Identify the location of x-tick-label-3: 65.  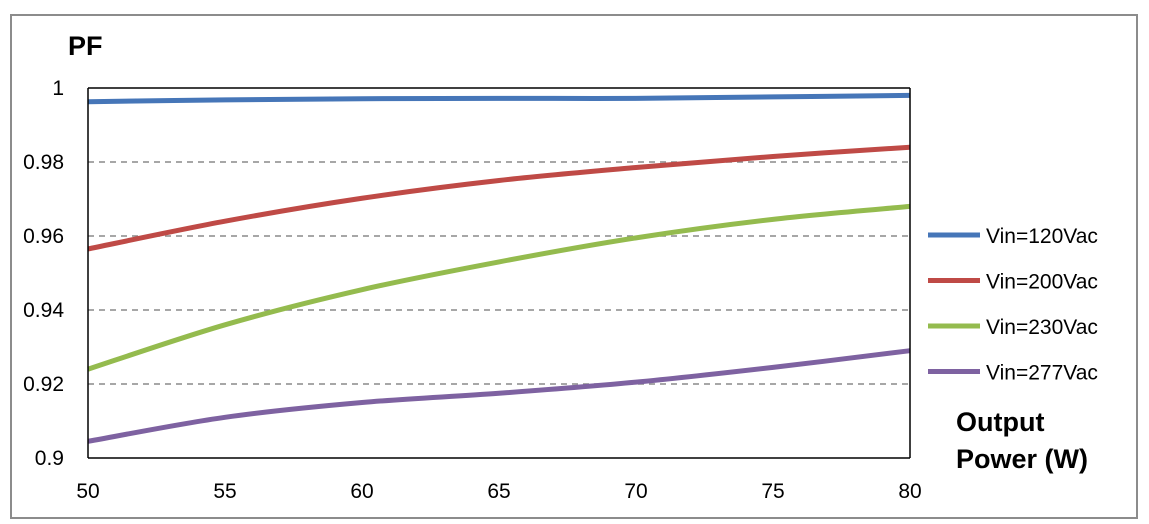
(498, 491).